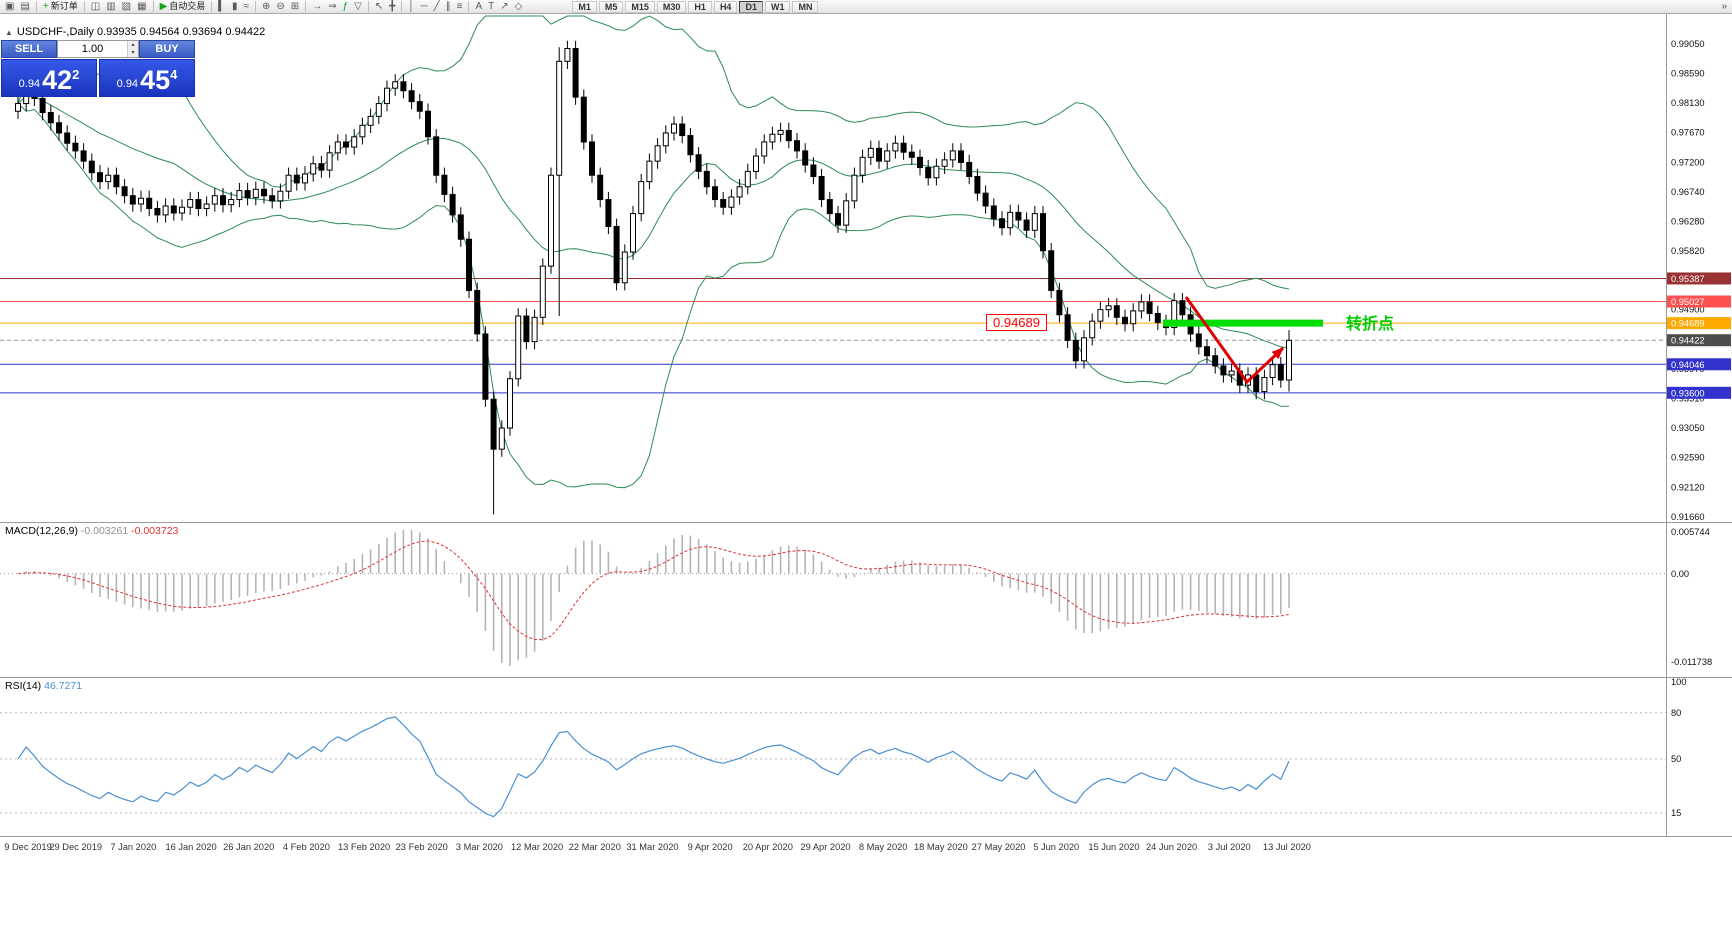 Image resolution: width=1732 pixels, height=938 pixels. What do you see at coordinates (49, 78) in the screenshot?
I see `sell-price-button: 0.94 42 2` at bounding box center [49, 78].